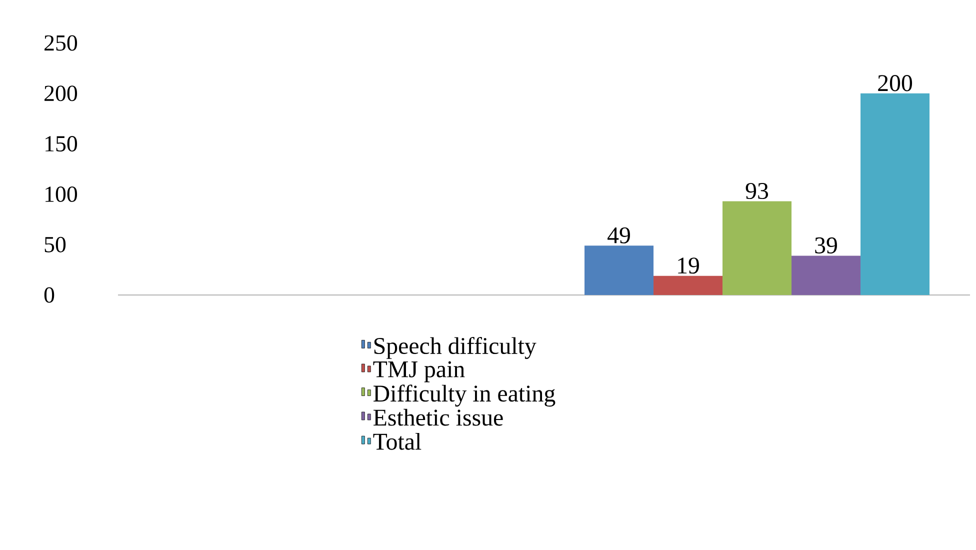  What do you see at coordinates (62, 144) in the screenshot?
I see `y-tick-label: 150` at bounding box center [62, 144].